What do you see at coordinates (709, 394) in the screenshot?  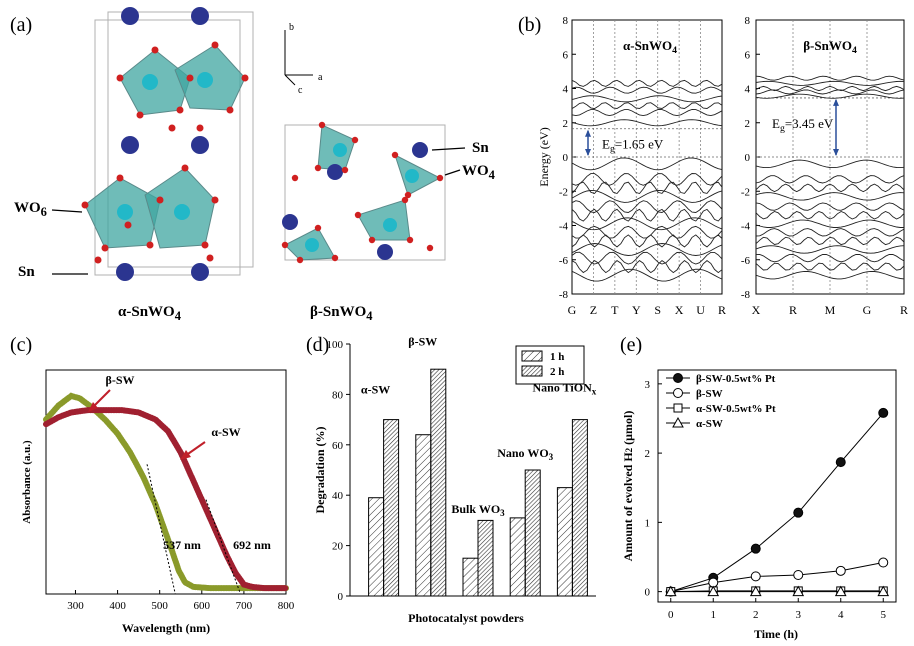 I see `h2-legend-label: β-SW` at bounding box center [709, 394].